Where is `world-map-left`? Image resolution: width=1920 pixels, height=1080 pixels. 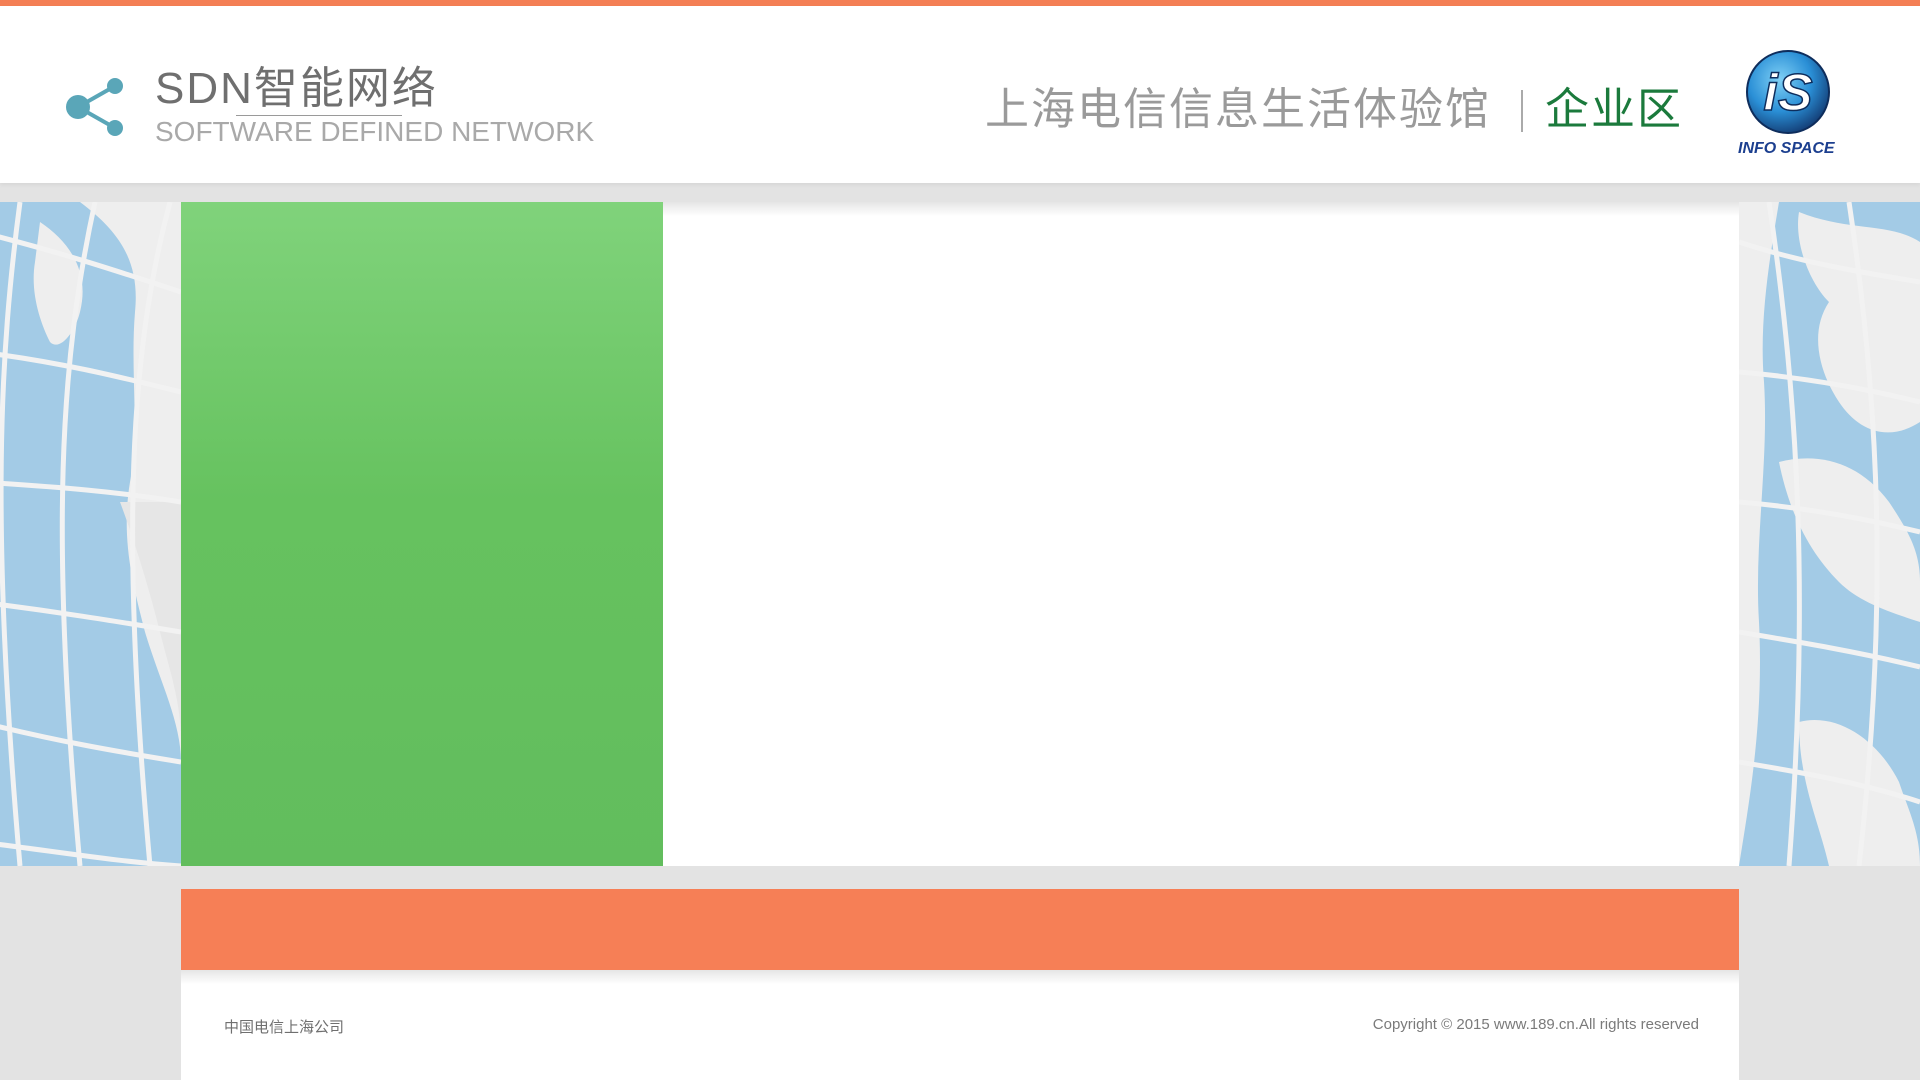
world-map-left is located at coordinates (90, 534).